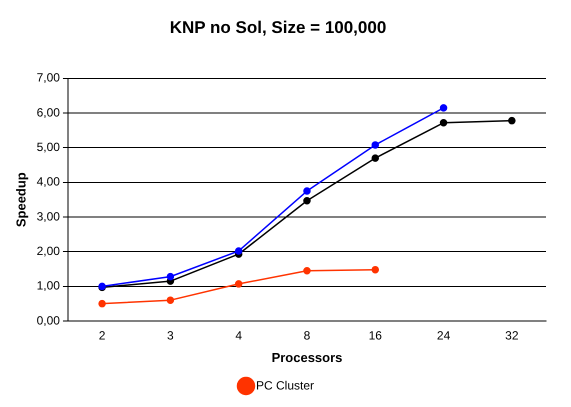  I want to click on x-tick-label: 4, so click(238, 335).